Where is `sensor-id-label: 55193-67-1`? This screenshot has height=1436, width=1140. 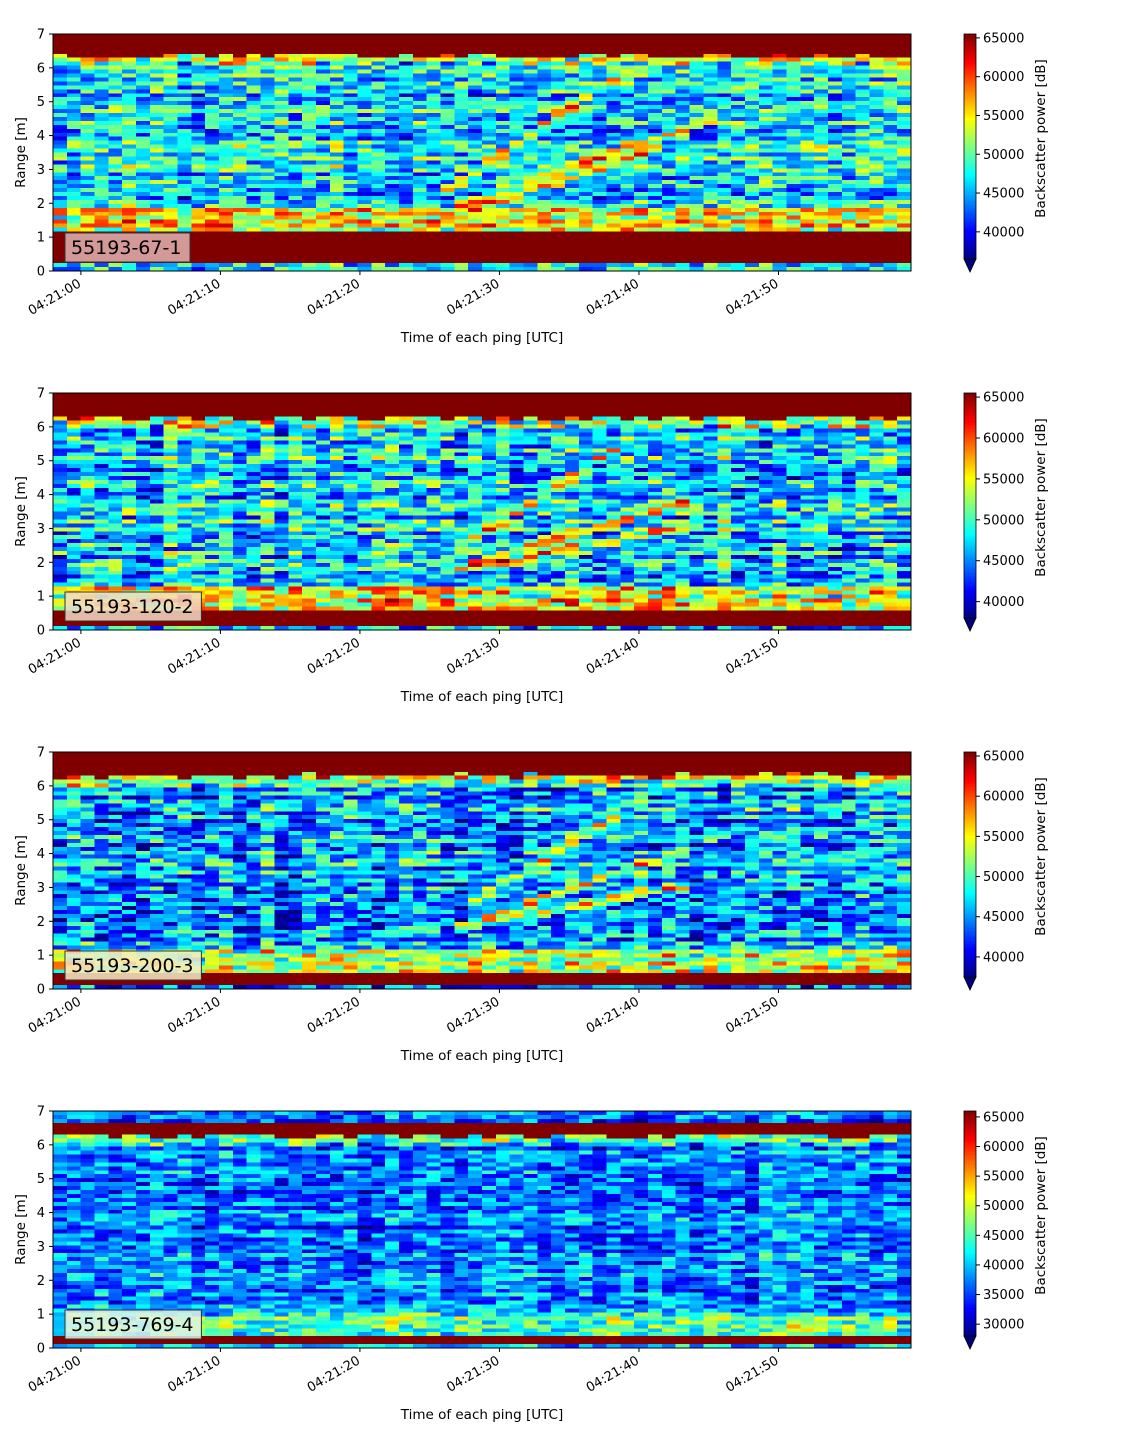 sensor-id-label: 55193-67-1 is located at coordinates (127, 247).